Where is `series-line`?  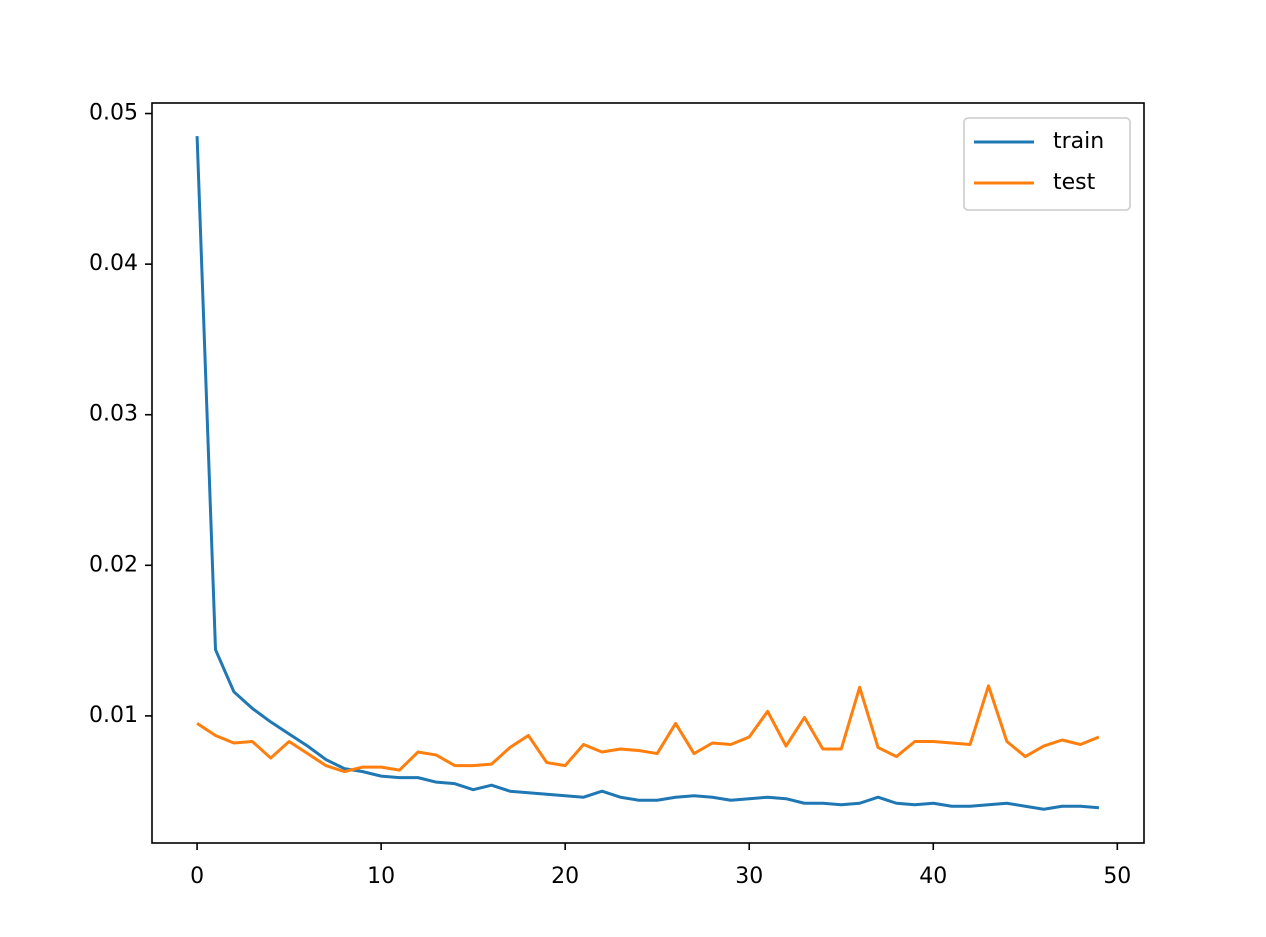
series-line is located at coordinates (648, 729).